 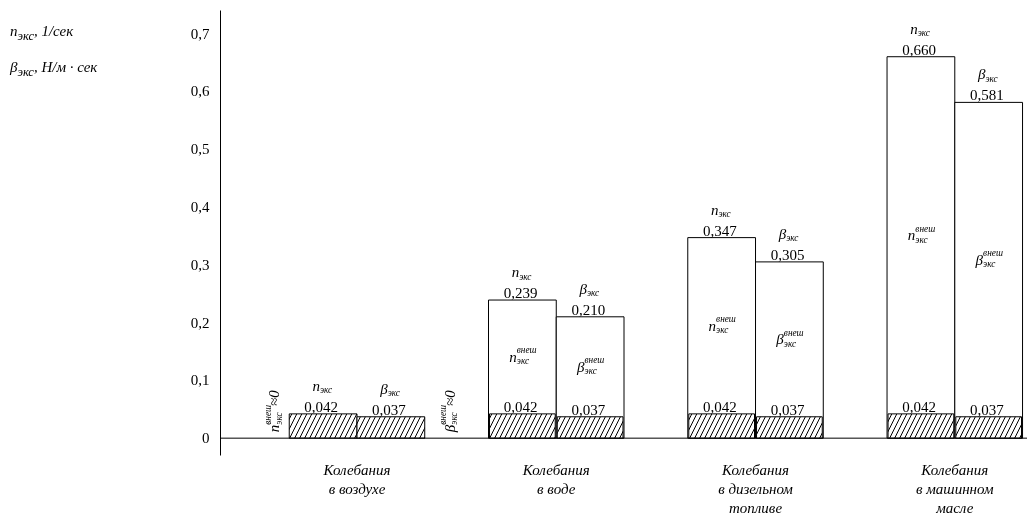 What do you see at coordinates (555, 479) in the screenshot?
I see `x-tick-label: Колебания в воде` at bounding box center [555, 479].